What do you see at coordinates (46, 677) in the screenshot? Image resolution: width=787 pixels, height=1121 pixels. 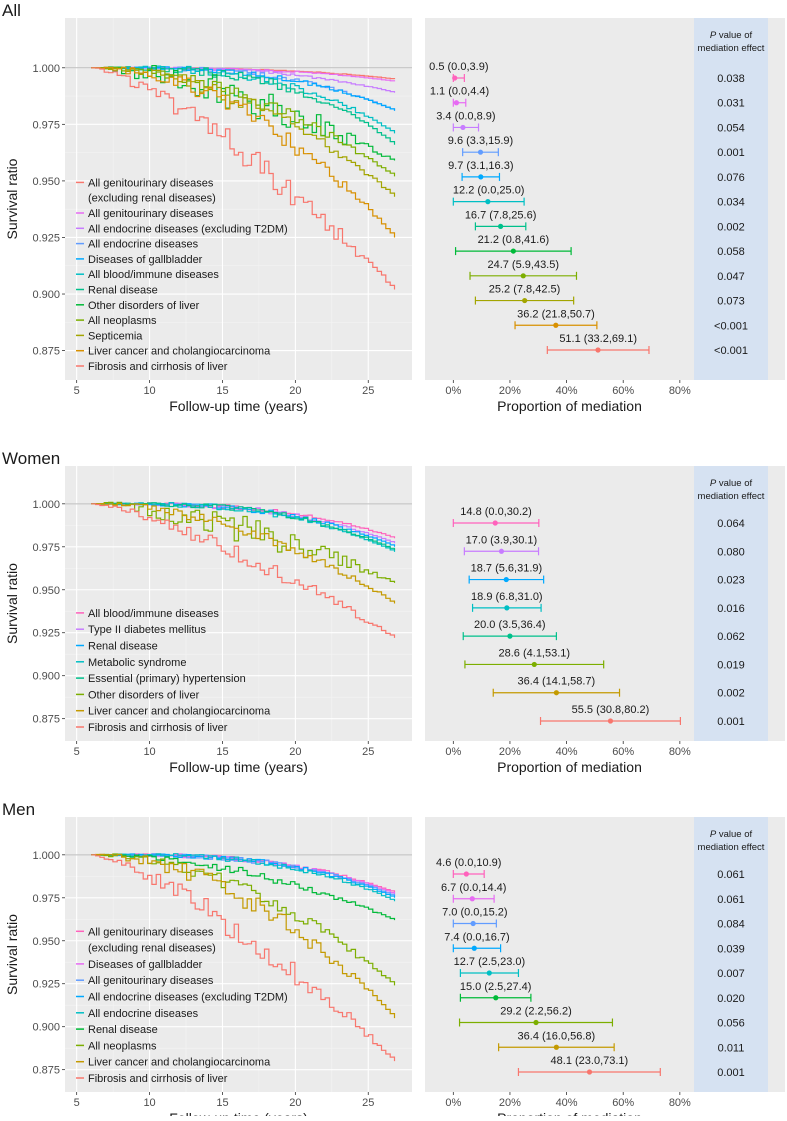 I see `survival-ytick-label: 0.900` at bounding box center [46, 677].